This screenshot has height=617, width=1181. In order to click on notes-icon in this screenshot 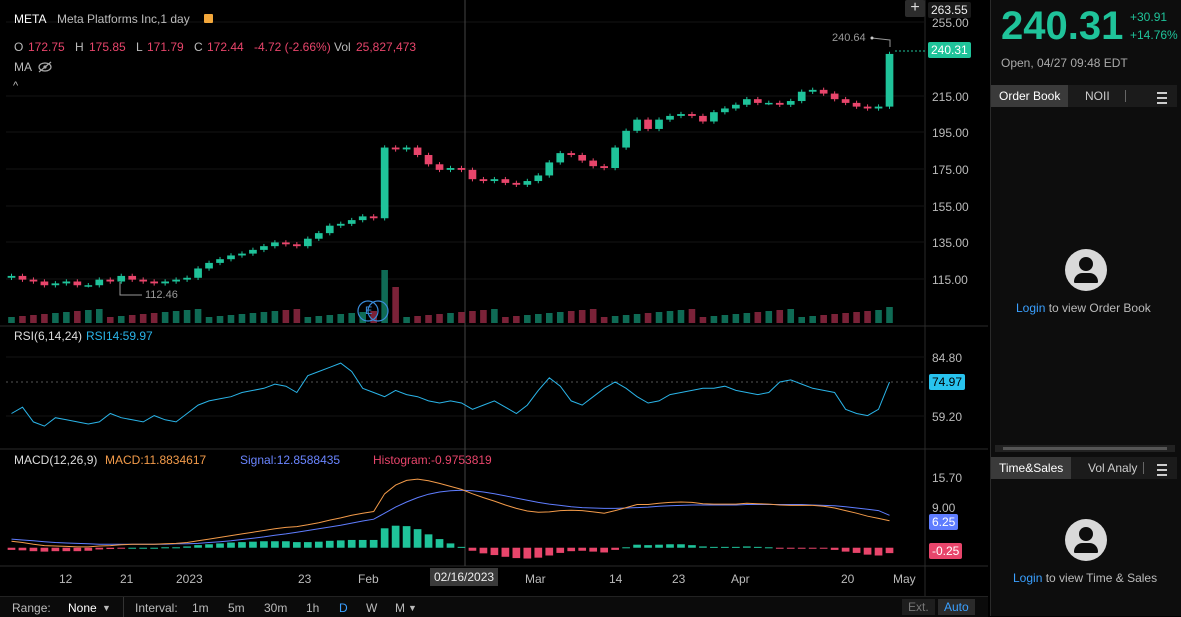, I will do `click(208, 18)`.